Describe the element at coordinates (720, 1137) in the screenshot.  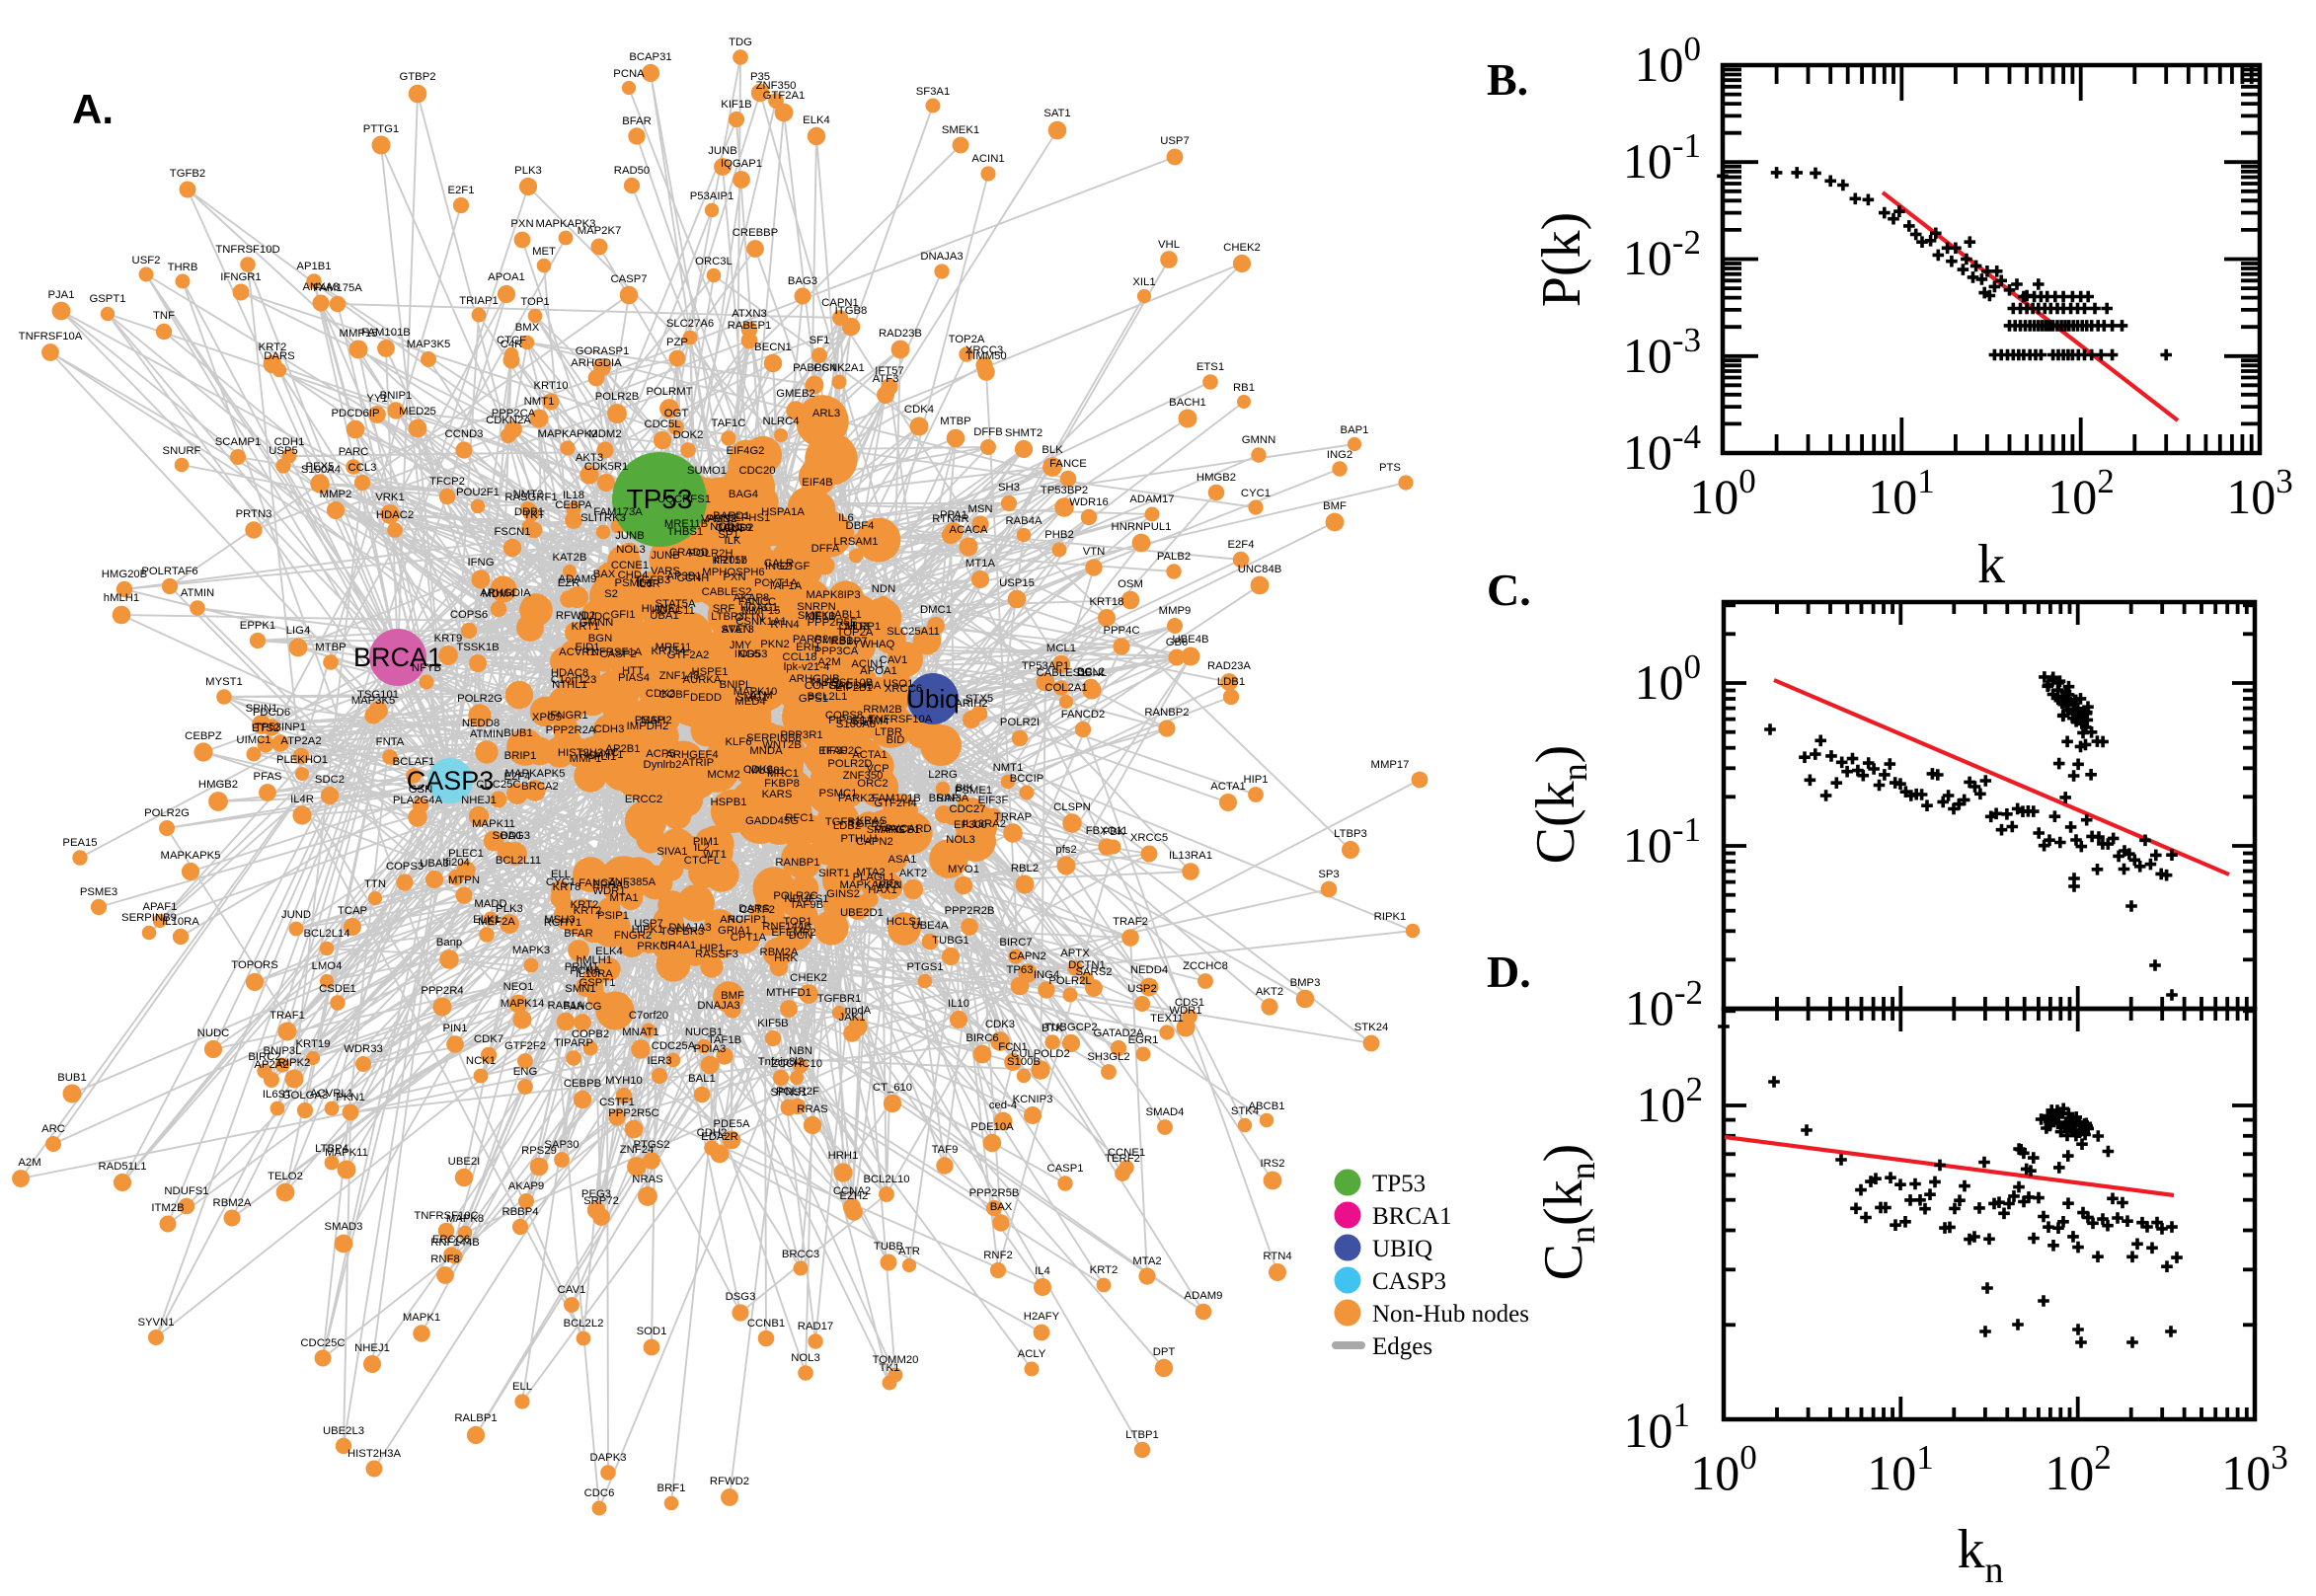
I see `svg-text: EDA2R` at that location.